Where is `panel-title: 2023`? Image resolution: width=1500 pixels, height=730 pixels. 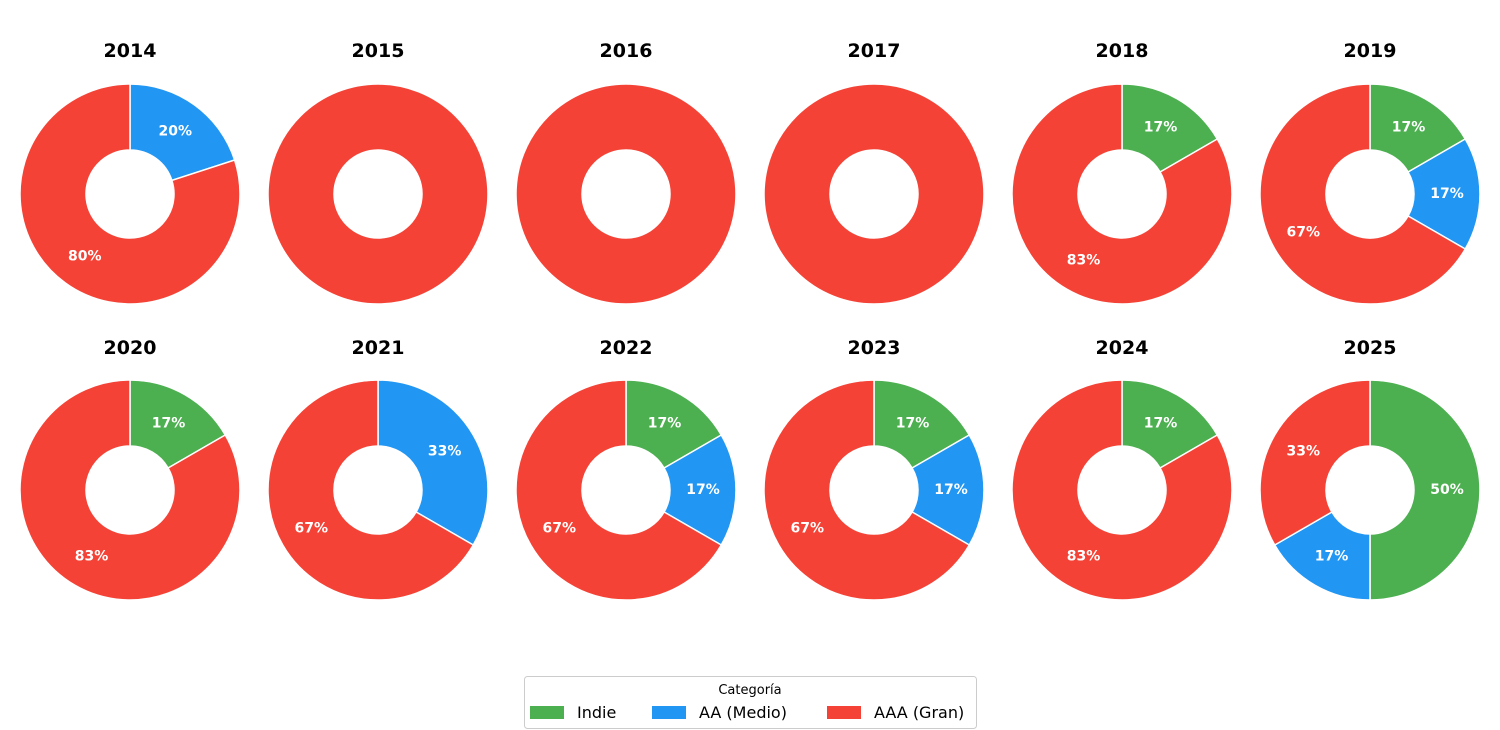
panel-title: 2023 is located at coordinates (874, 348).